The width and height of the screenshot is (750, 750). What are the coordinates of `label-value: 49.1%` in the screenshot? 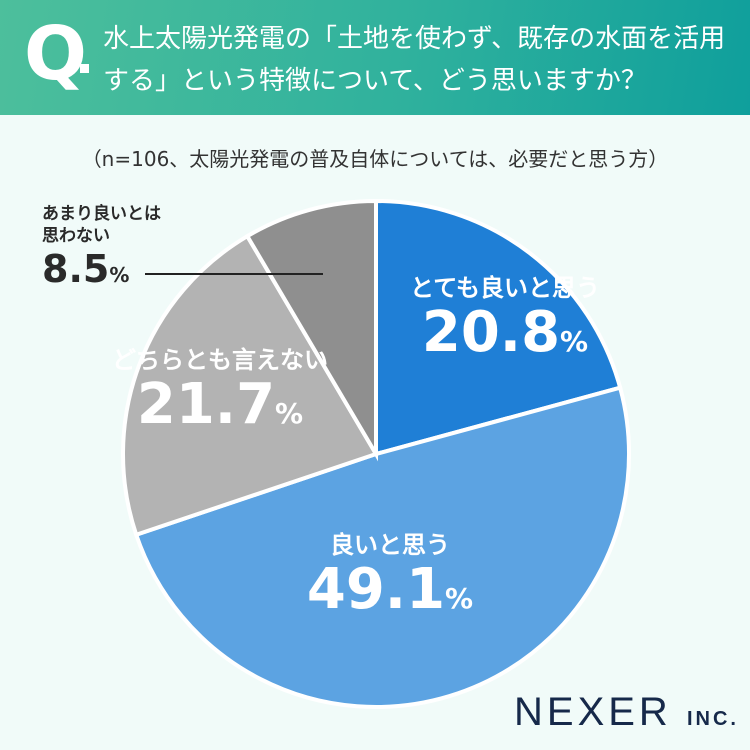 It's located at (390, 589).